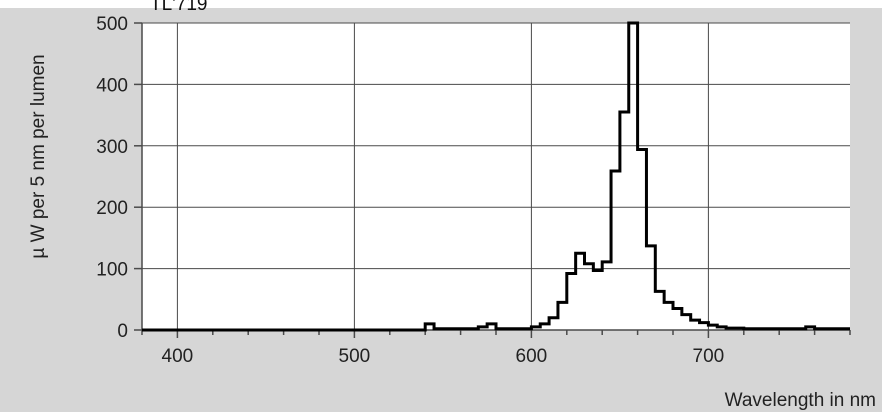 This screenshot has width=882, height=412. What do you see at coordinates (532, 356) in the screenshot?
I see `x-tick-label: 600` at bounding box center [532, 356].